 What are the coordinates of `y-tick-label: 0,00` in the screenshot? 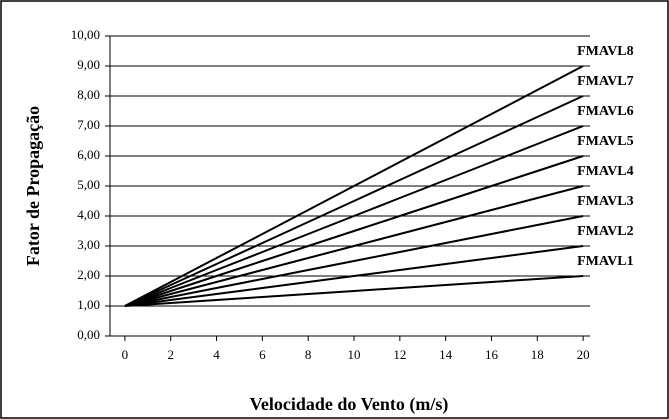 It's located at (88, 334).